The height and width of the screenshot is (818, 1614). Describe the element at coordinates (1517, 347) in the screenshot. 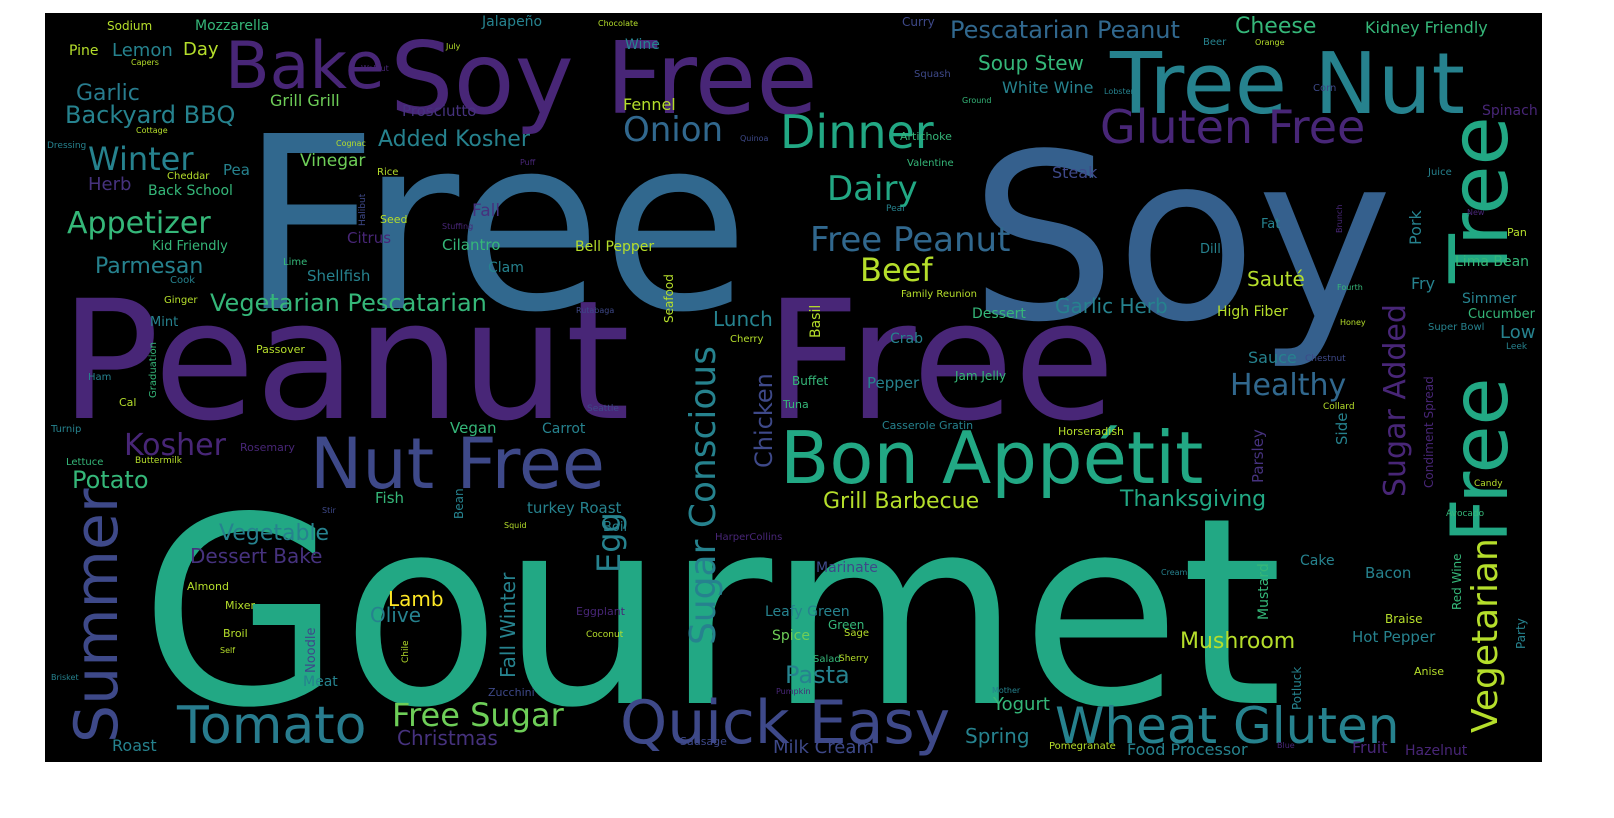

I see `word-leek: Leek` at that location.